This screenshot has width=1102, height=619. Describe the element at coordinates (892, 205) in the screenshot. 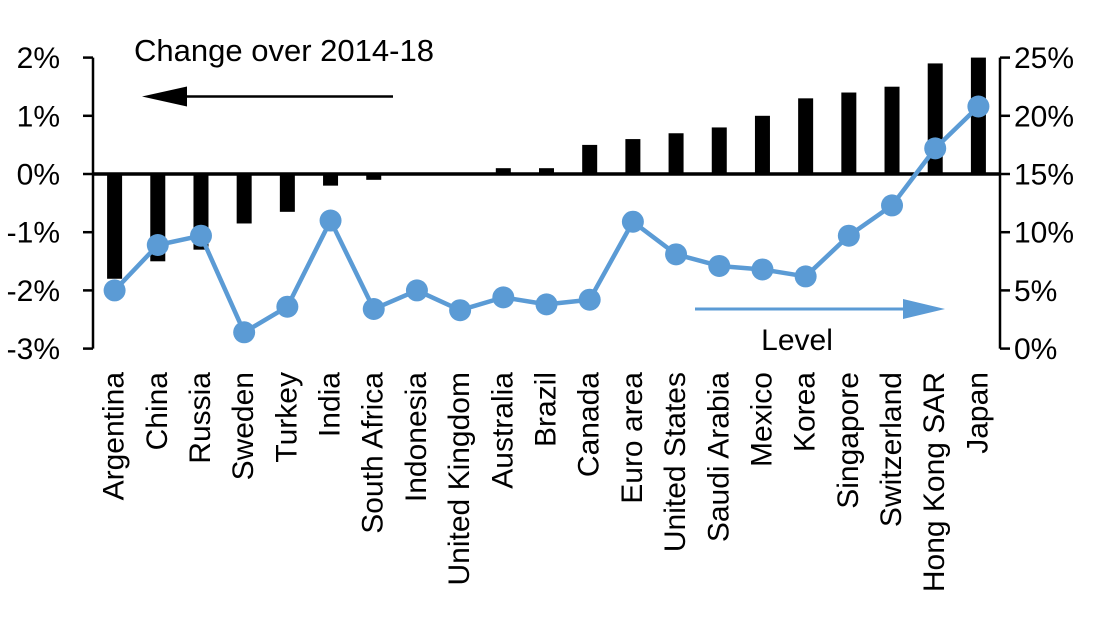

I see `point-switzerland` at that location.